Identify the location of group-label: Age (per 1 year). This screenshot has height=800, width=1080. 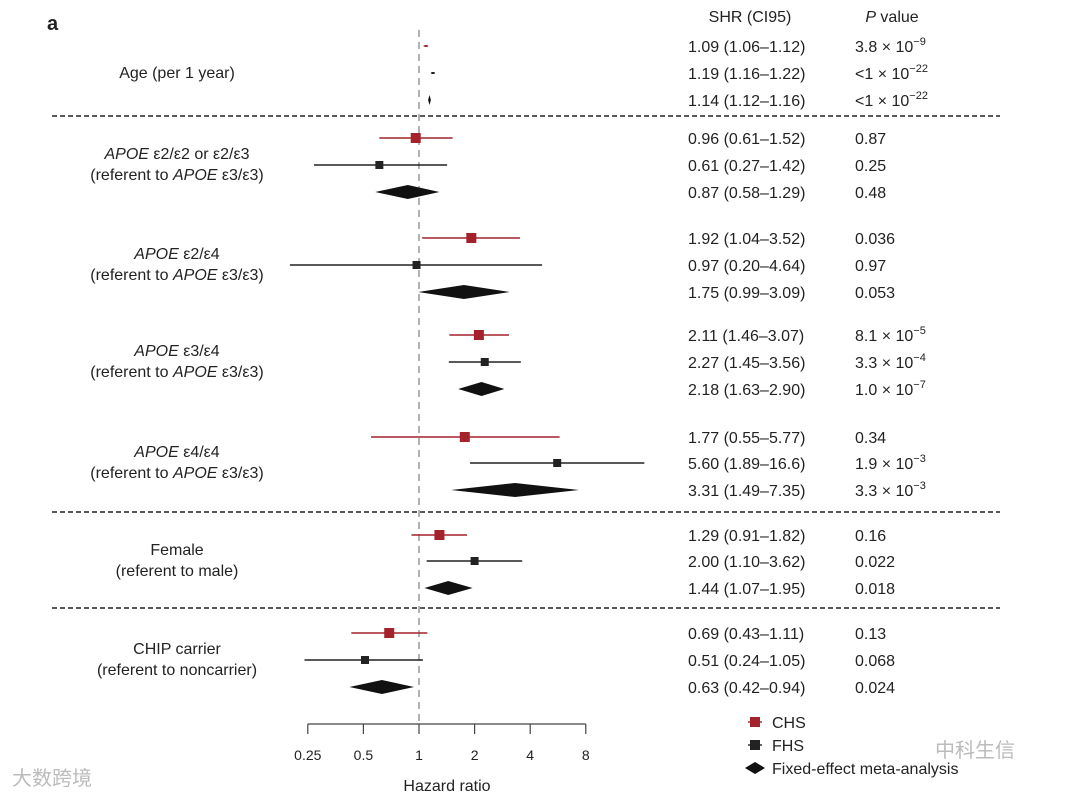
(177, 73).